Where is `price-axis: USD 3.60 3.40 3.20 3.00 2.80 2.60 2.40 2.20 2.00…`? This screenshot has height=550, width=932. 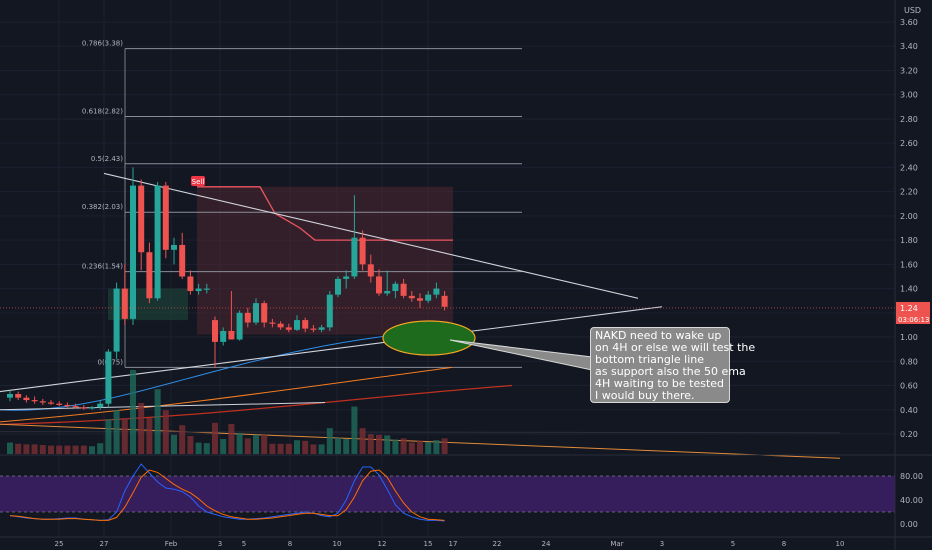
price-axis: USD 3.60 3.40 3.20 3.00 2.80 2.60 2.40 2.20 2.00… is located at coordinates (907, 275).